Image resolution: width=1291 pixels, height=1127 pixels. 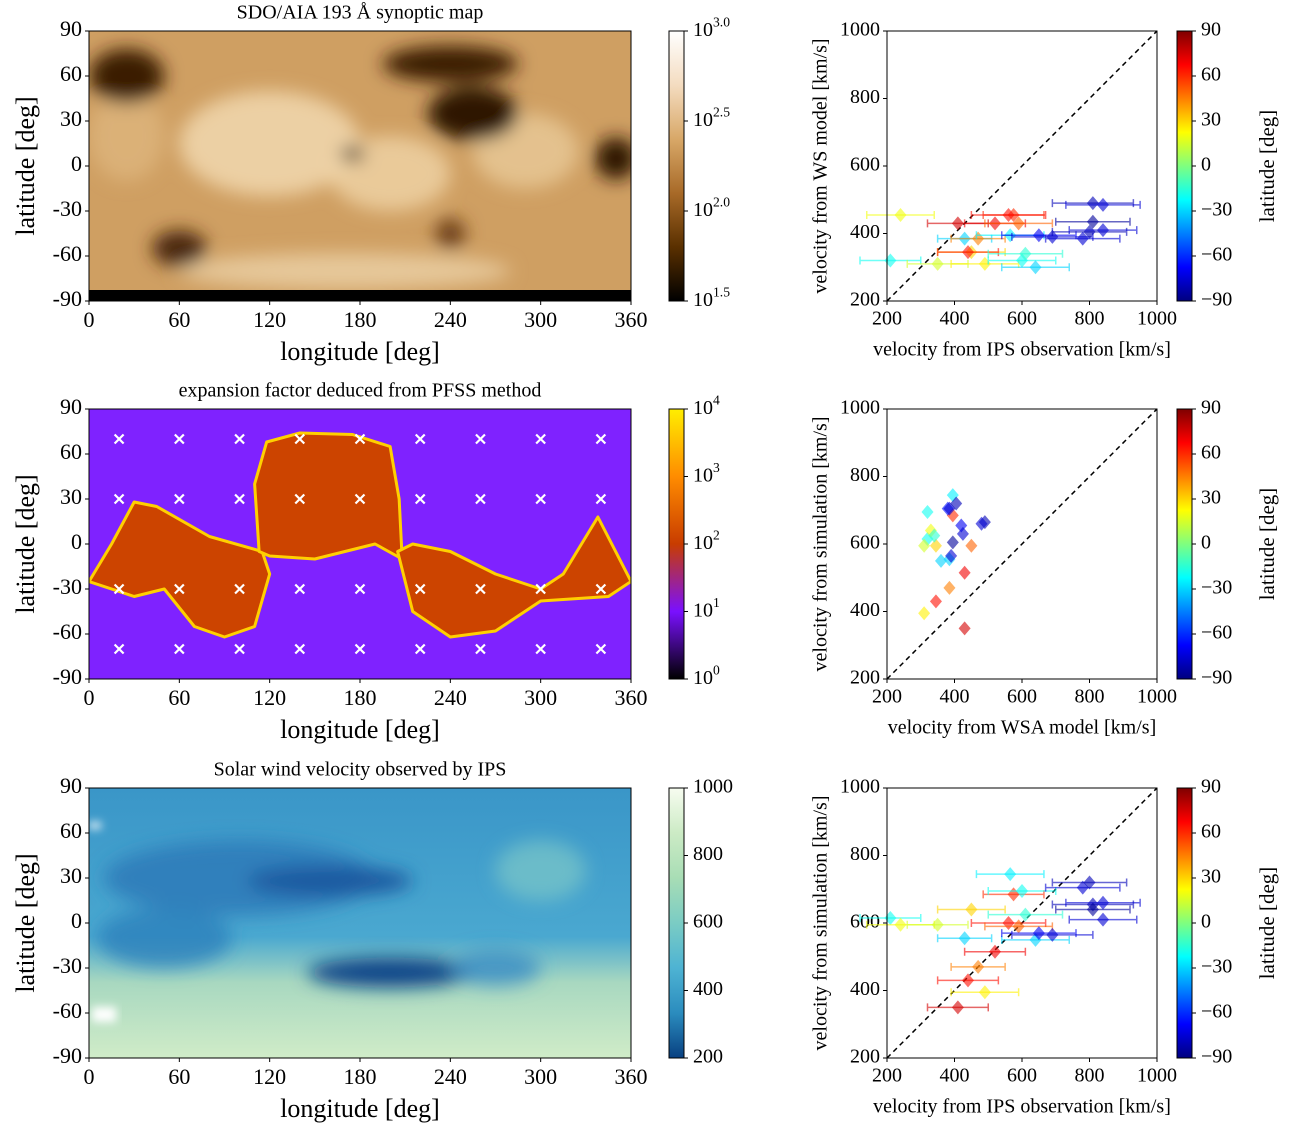 What do you see at coordinates (706, 406) in the screenshot?
I see `colorbar-tick-label: 104` at bounding box center [706, 406].